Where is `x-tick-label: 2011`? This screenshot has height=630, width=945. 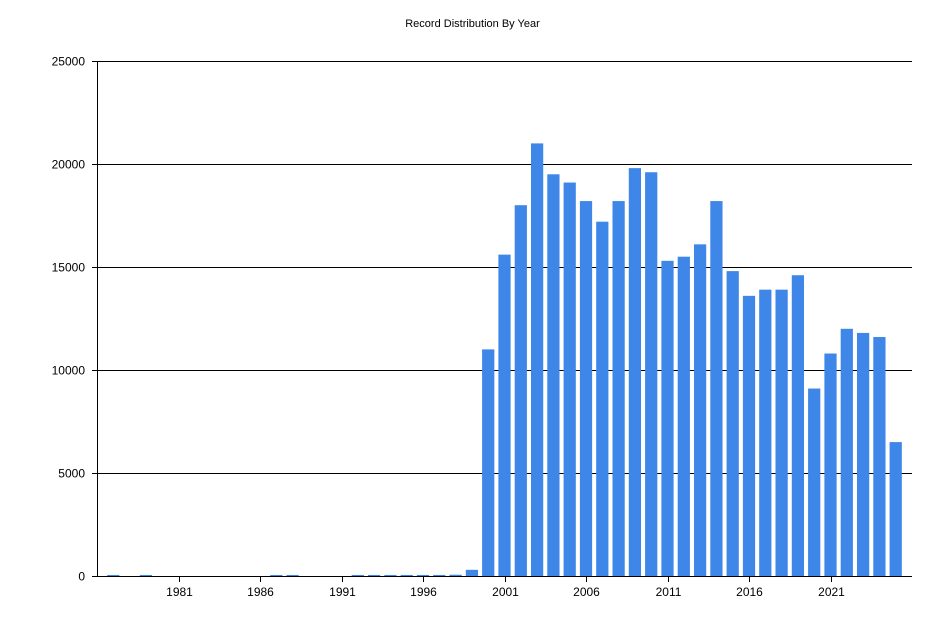 x-tick-label: 2011 is located at coordinates (669, 592).